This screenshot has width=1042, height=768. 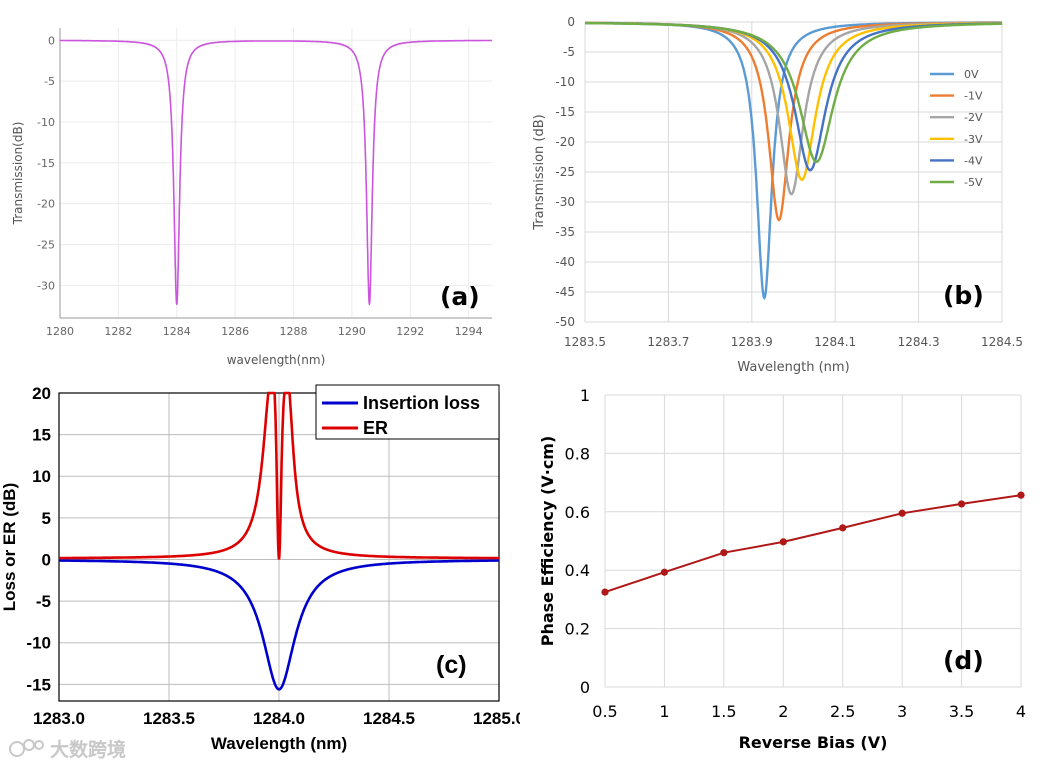 What do you see at coordinates (668, 342) in the screenshot?
I see `x-tick-label: 1283.7` at bounding box center [668, 342].